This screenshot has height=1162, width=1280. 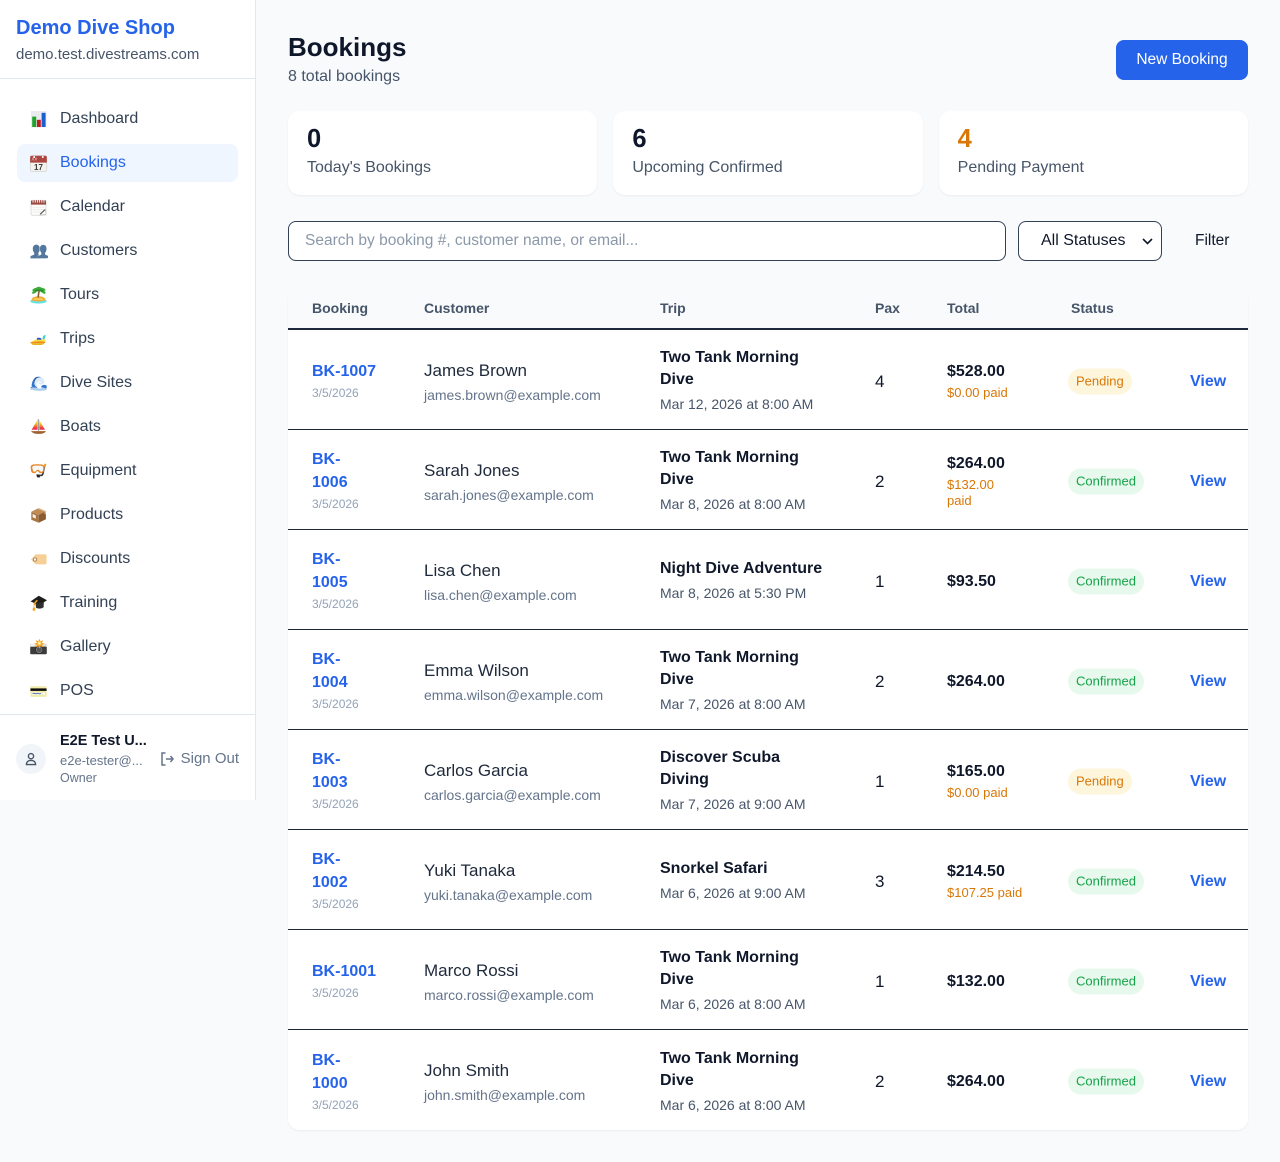 What do you see at coordinates (38, 166) in the screenshot?
I see `svg-text: 17` at bounding box center [38, 166].